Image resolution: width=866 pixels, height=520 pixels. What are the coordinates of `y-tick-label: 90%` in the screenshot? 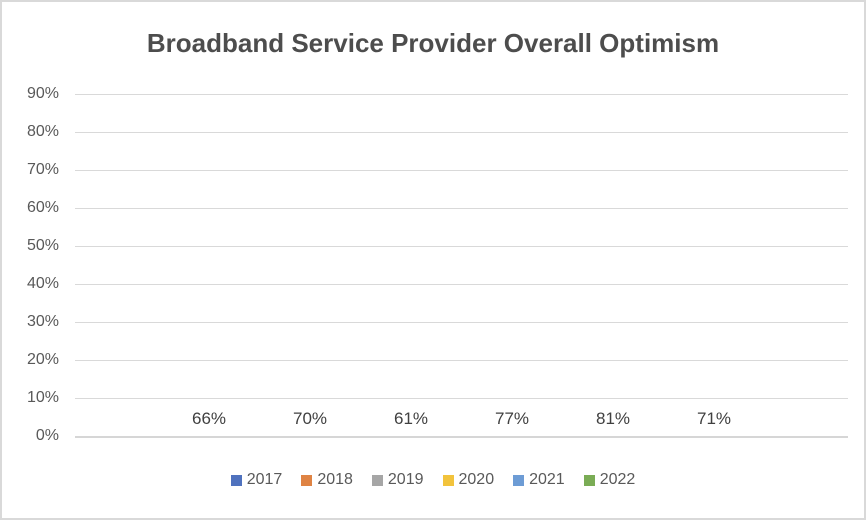 It's located at (42, 93).